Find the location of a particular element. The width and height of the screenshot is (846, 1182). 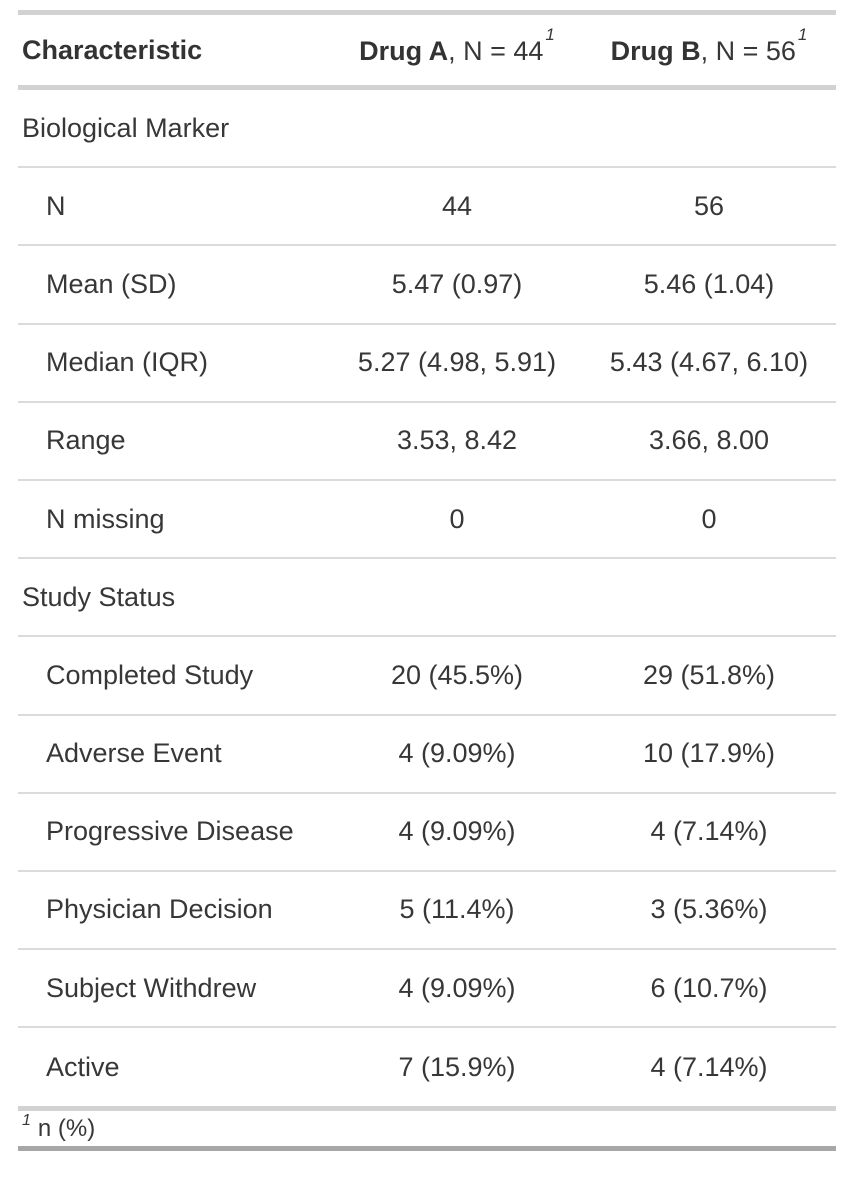

row-label: Range is located at coordinates (86, 440).